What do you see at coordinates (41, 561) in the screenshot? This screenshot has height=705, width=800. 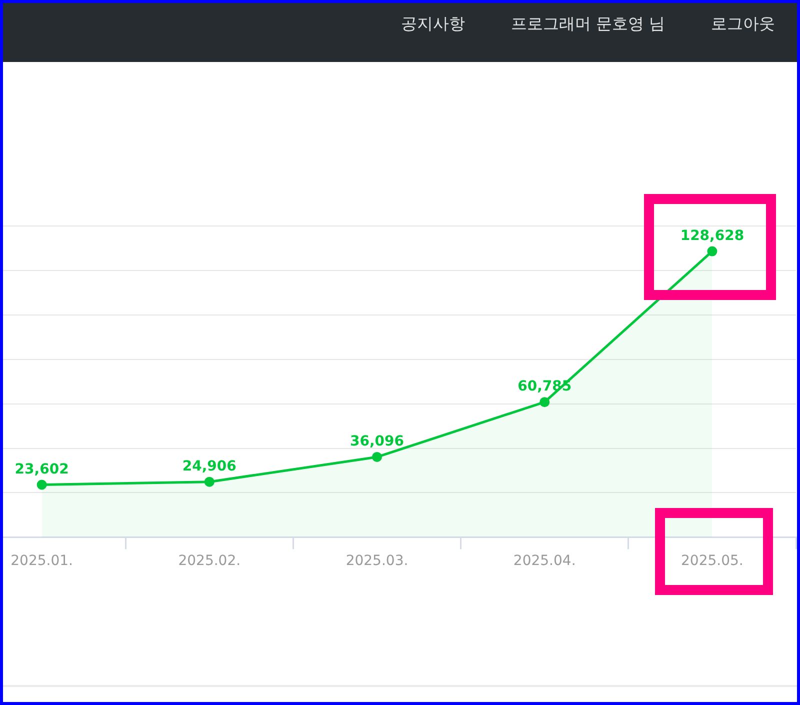 I see `x-tick-label: 2025.01.` at bounding box center [41, 561].